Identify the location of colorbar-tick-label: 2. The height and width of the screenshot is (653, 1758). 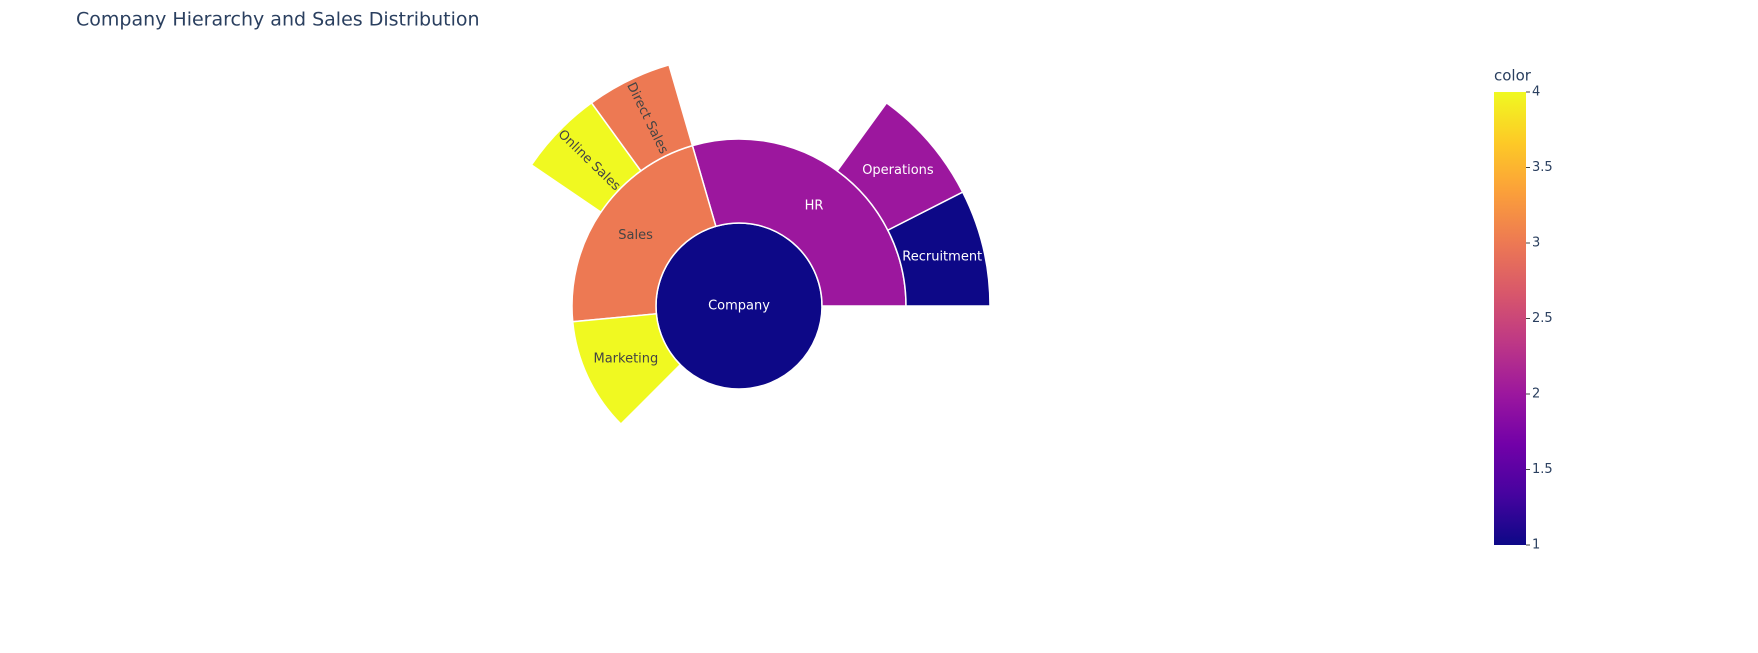
(1536, 394).